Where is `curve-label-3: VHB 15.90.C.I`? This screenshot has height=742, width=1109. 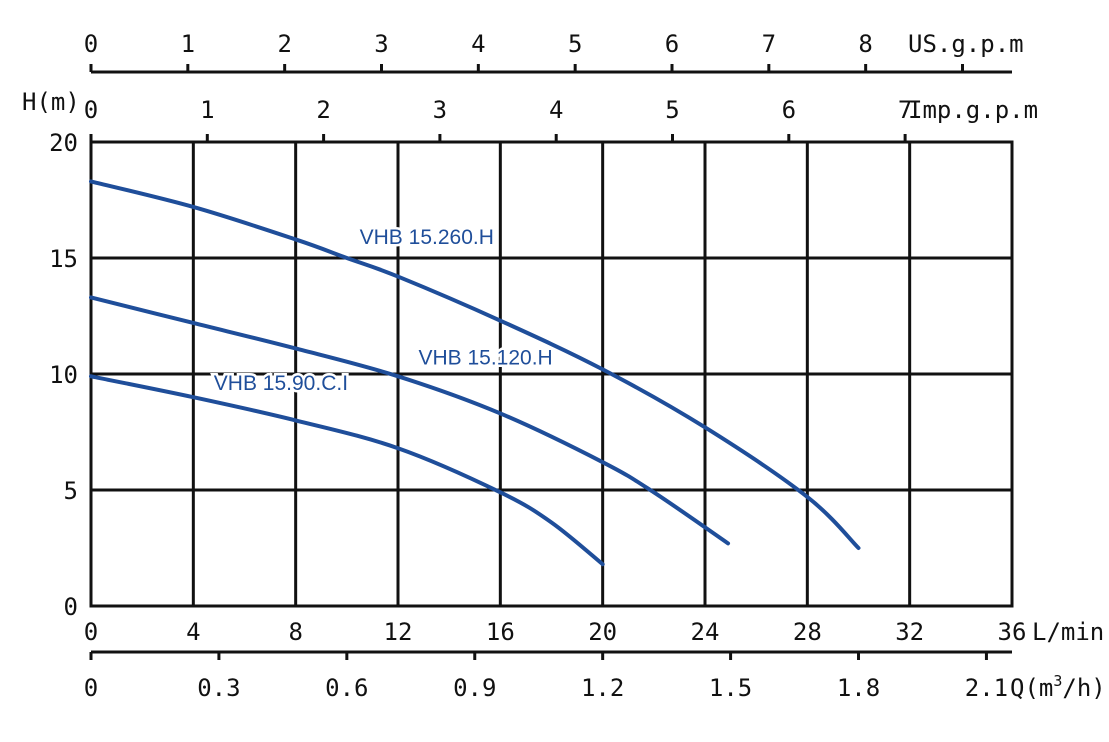 curve-label-3: VHB 15.90.C.I is located at coordinates (281, 383).